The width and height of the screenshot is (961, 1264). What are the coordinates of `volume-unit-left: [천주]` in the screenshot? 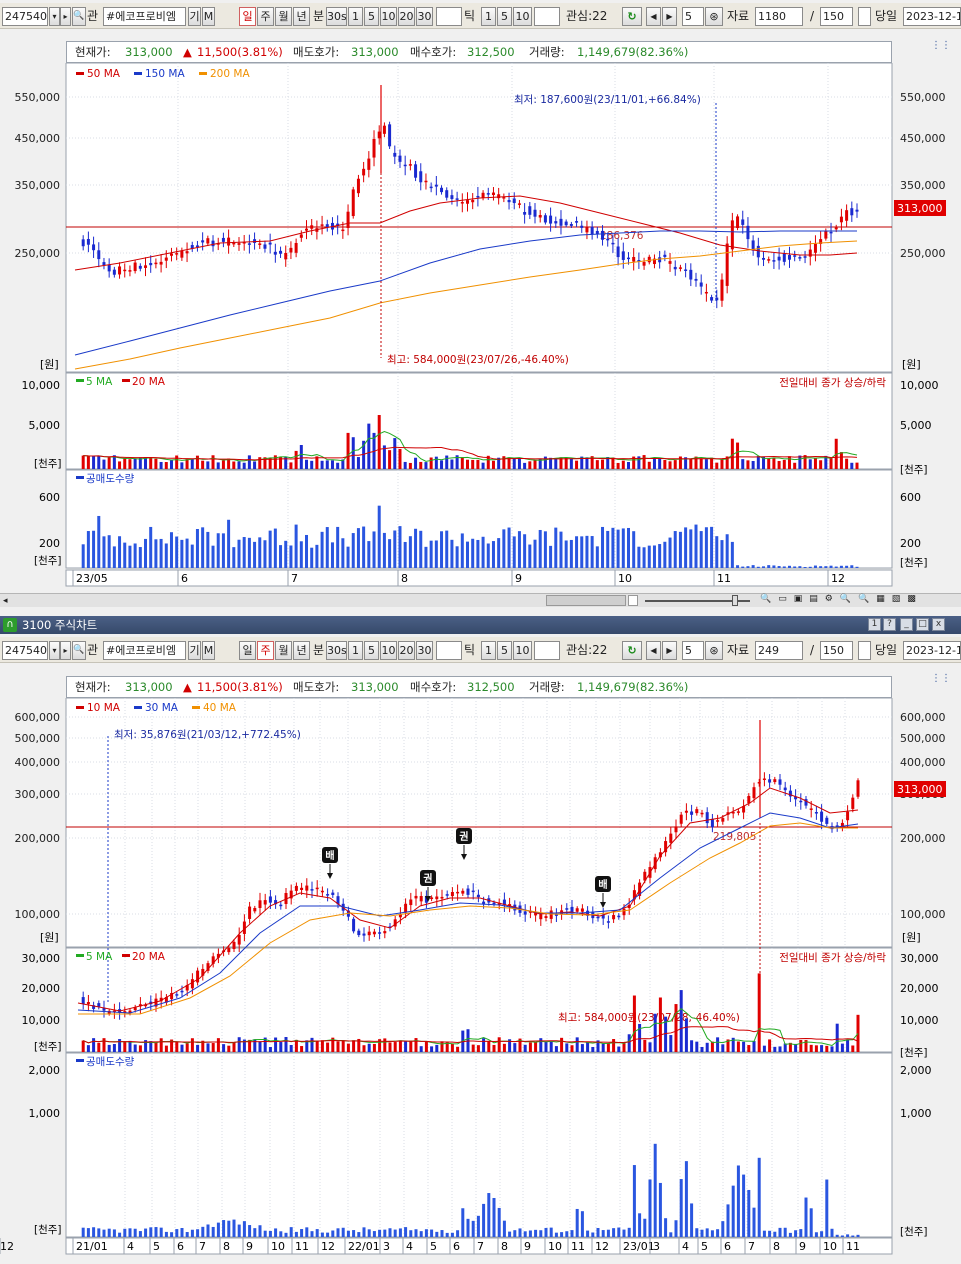 It's located at (48, 1047).